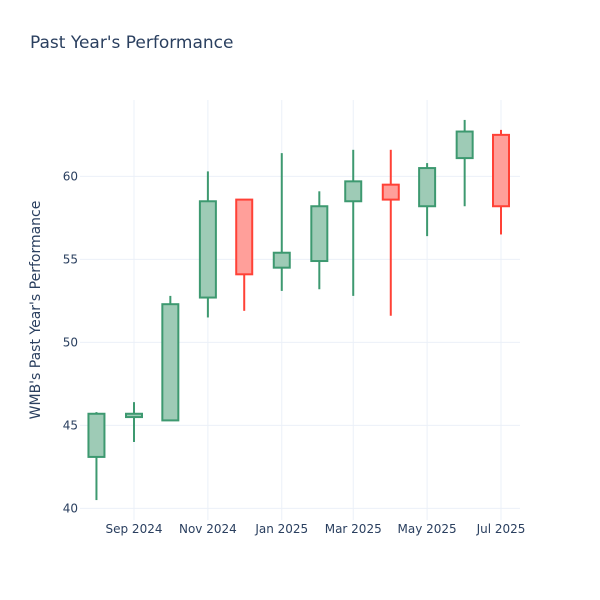  I want to click on y-tick-label: 50, so click(70, 342).